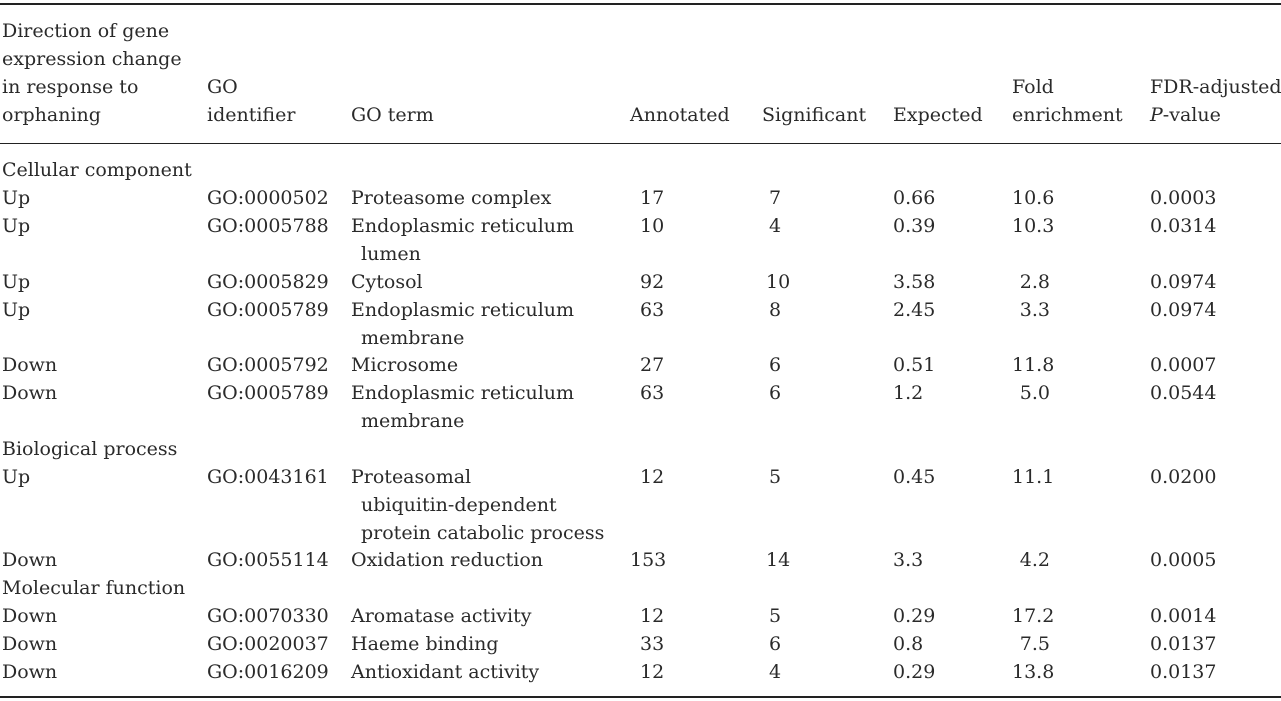  What do you see at coordinates (778, 282) in the screenshot?
I see `cell-significant: 10` at bounding box center [778, 282].